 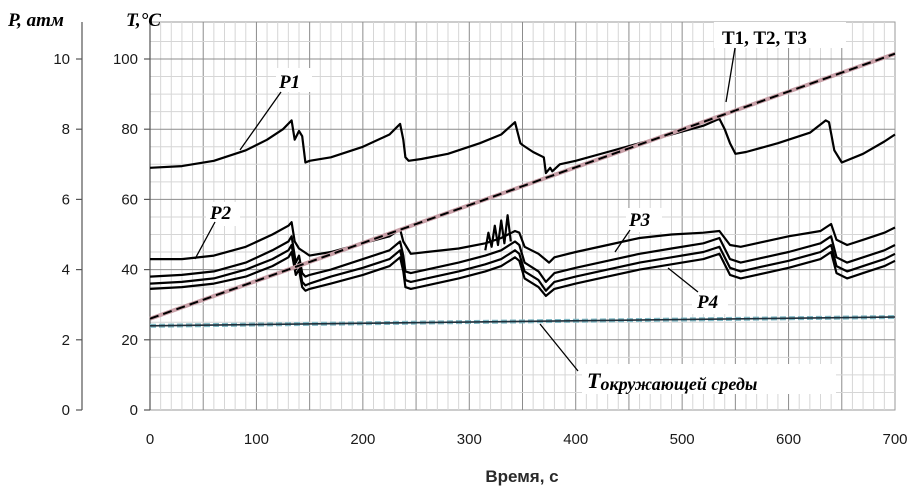 I want to click on p3-label-bg, so click(x=644, y=220).